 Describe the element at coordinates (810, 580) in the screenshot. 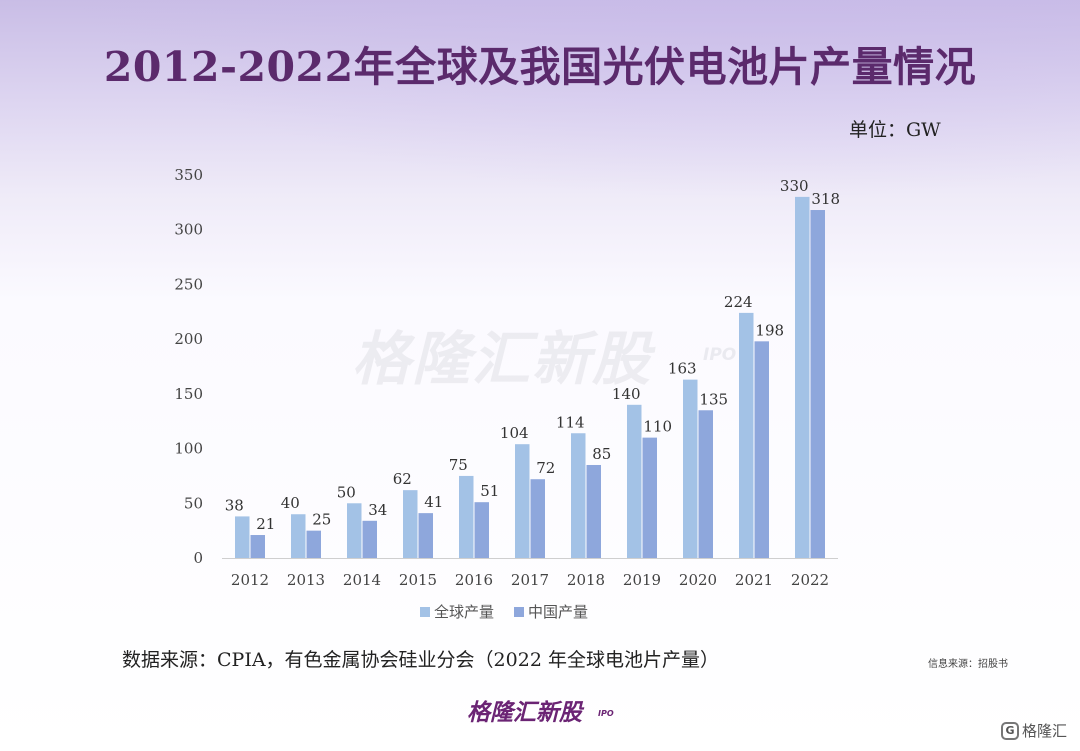

I see `x-tick-label: 2022` at that location.